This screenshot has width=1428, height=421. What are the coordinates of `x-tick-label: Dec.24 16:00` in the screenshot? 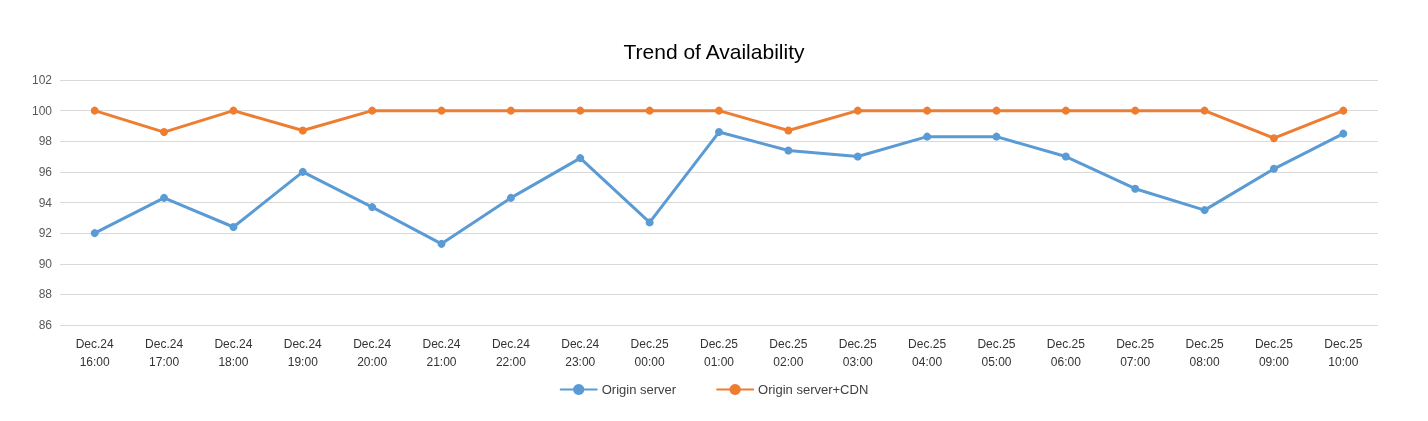 It's located at (95, 353).